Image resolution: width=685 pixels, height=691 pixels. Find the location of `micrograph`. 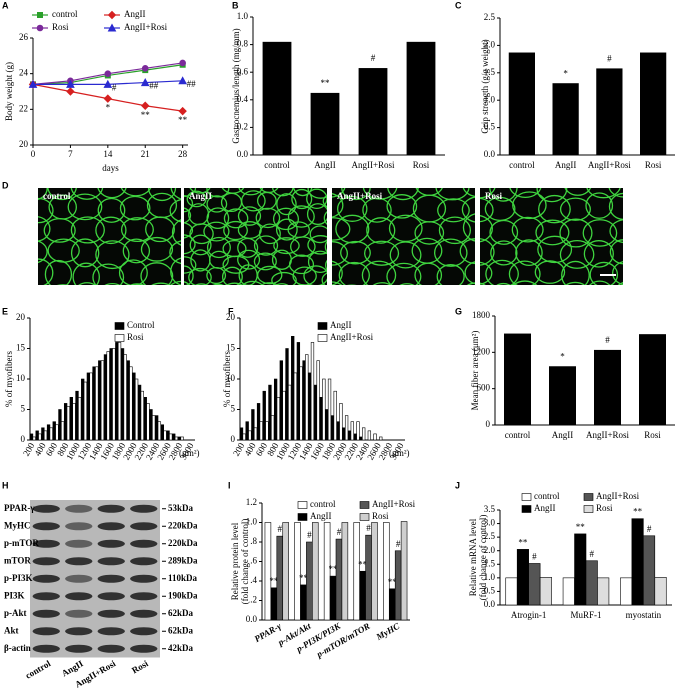

micrograph is located at coordinates (109, 236).